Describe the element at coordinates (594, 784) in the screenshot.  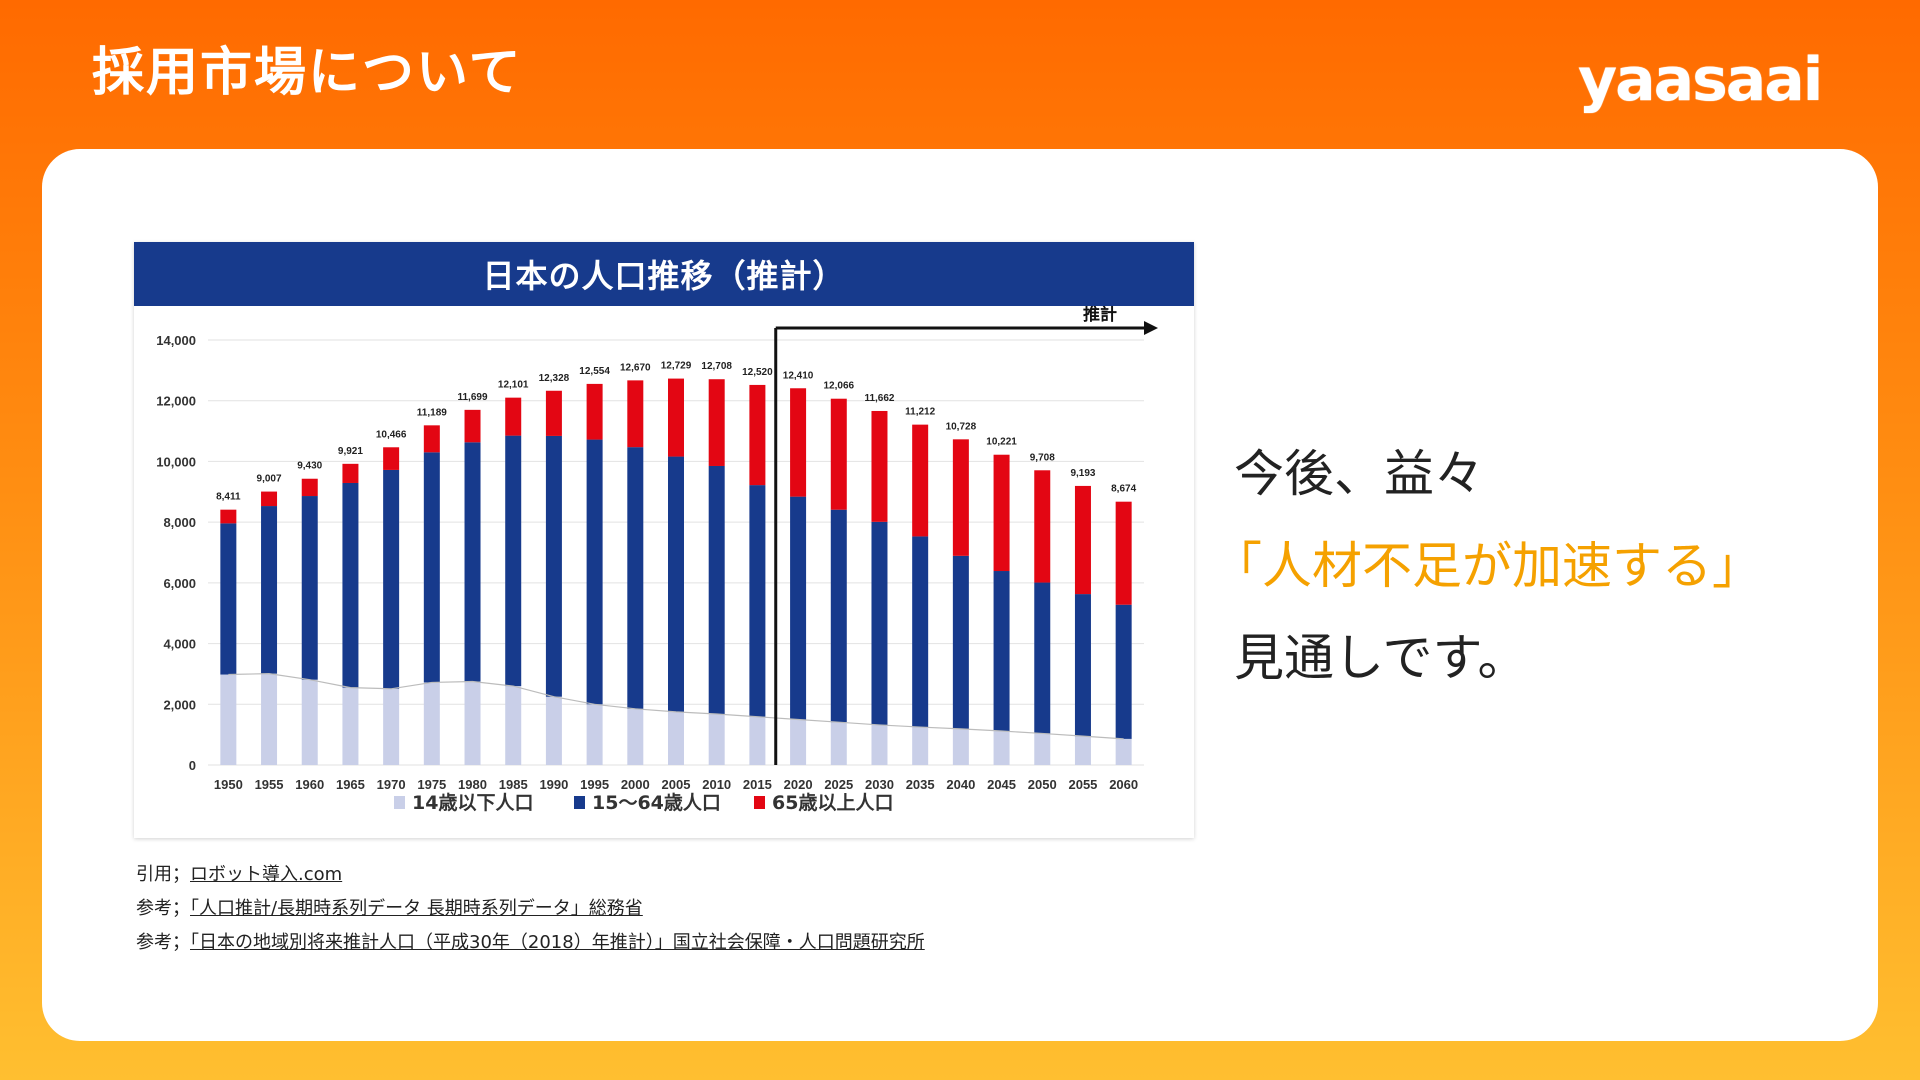
I see `x-tick-label: 1995` at that location.